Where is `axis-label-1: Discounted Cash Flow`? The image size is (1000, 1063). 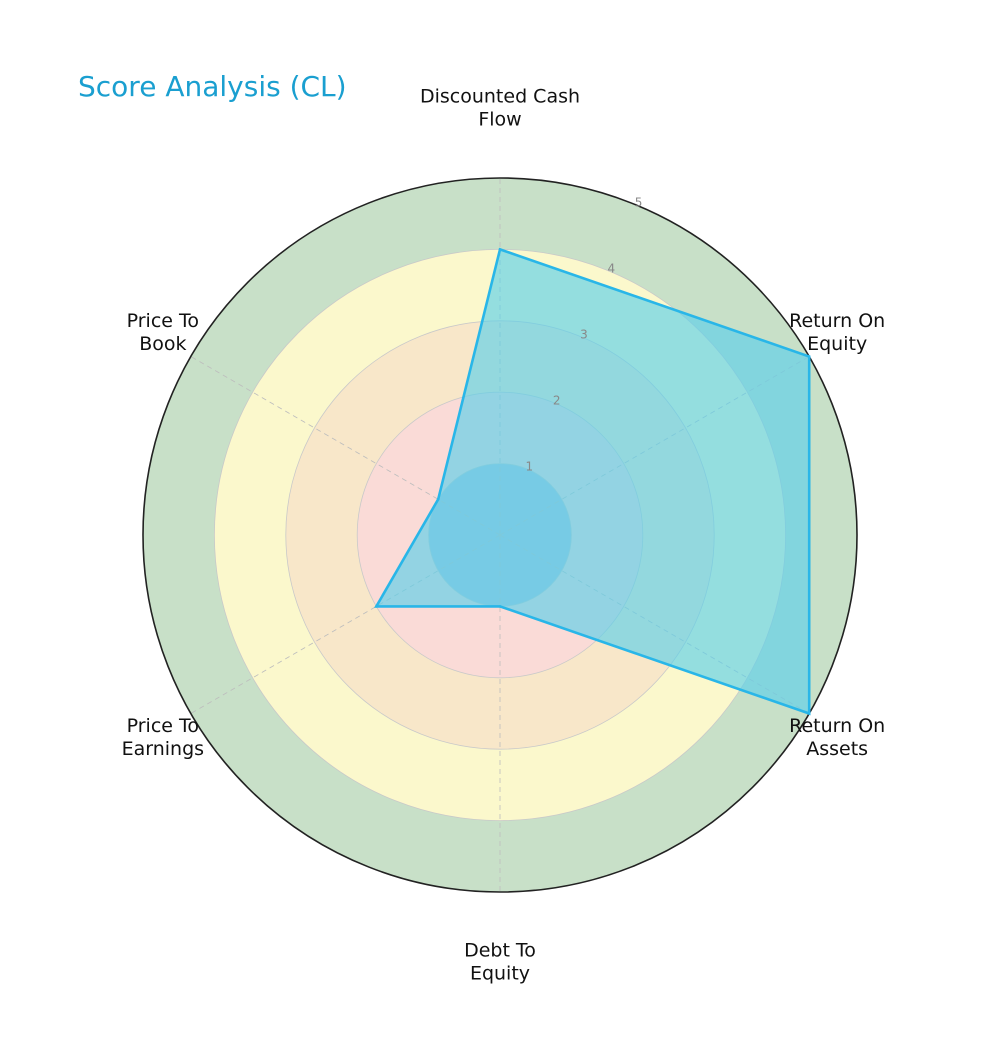 axis-label-1: Discounted Cash Flow is located at coordinates (500, 107).